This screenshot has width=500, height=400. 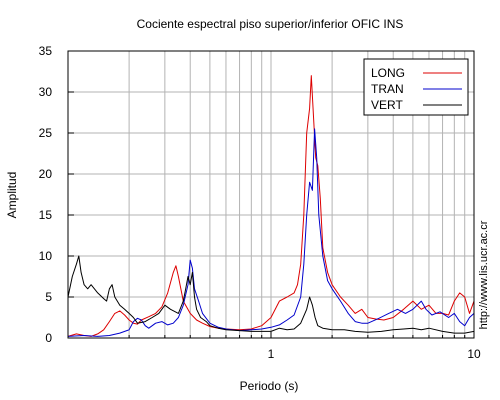 What do you see at coordinates (484, 274) in the screenshot?
I see `credit-url: http://www.lis.ucr.ac.cr` at bounding box center [484, 274].